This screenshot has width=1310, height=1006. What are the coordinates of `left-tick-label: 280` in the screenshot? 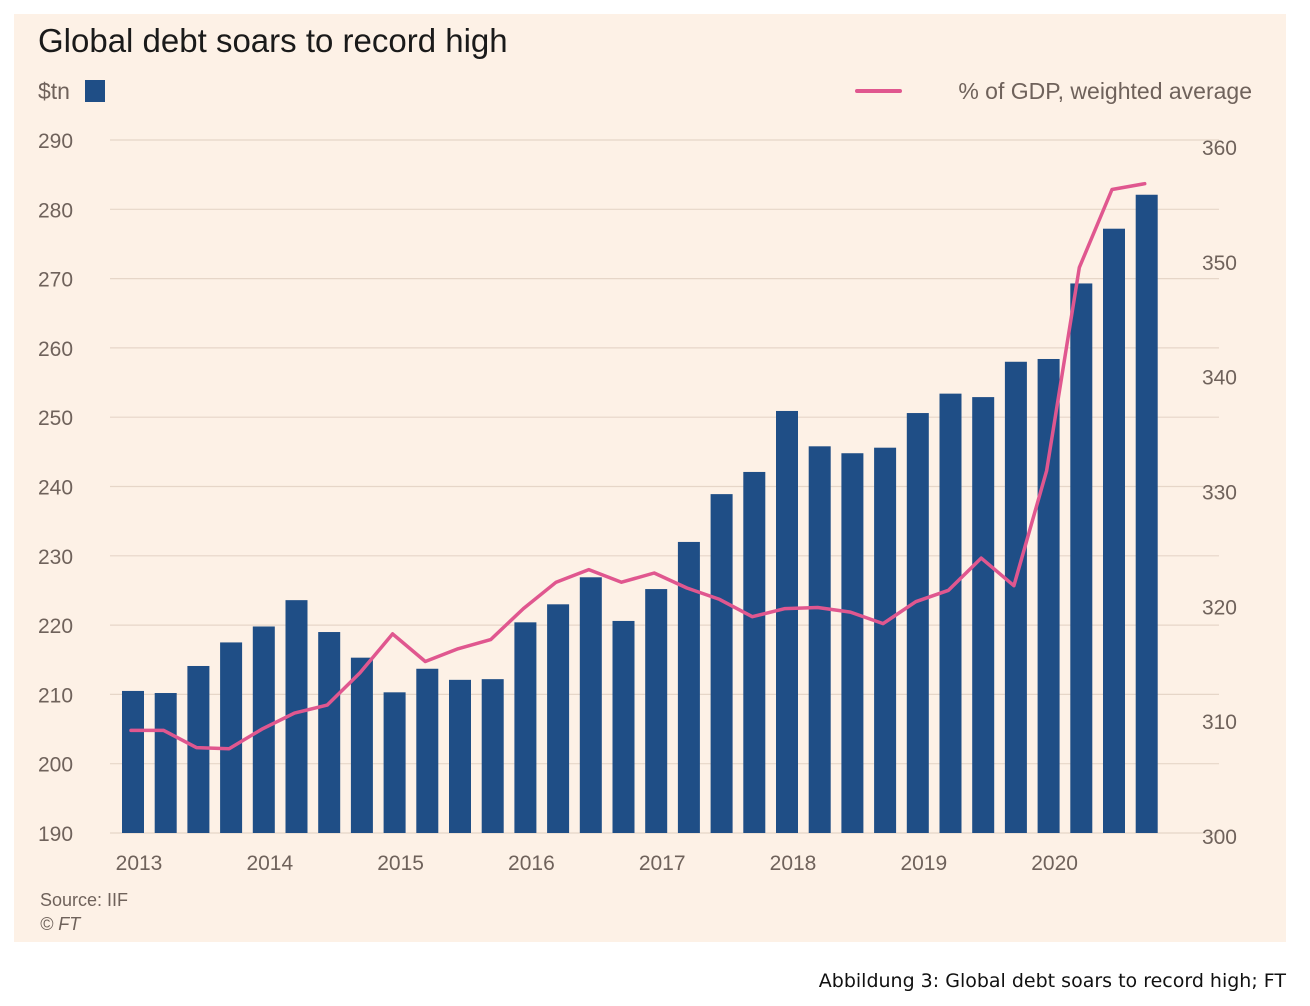 It's located at (55, 210).